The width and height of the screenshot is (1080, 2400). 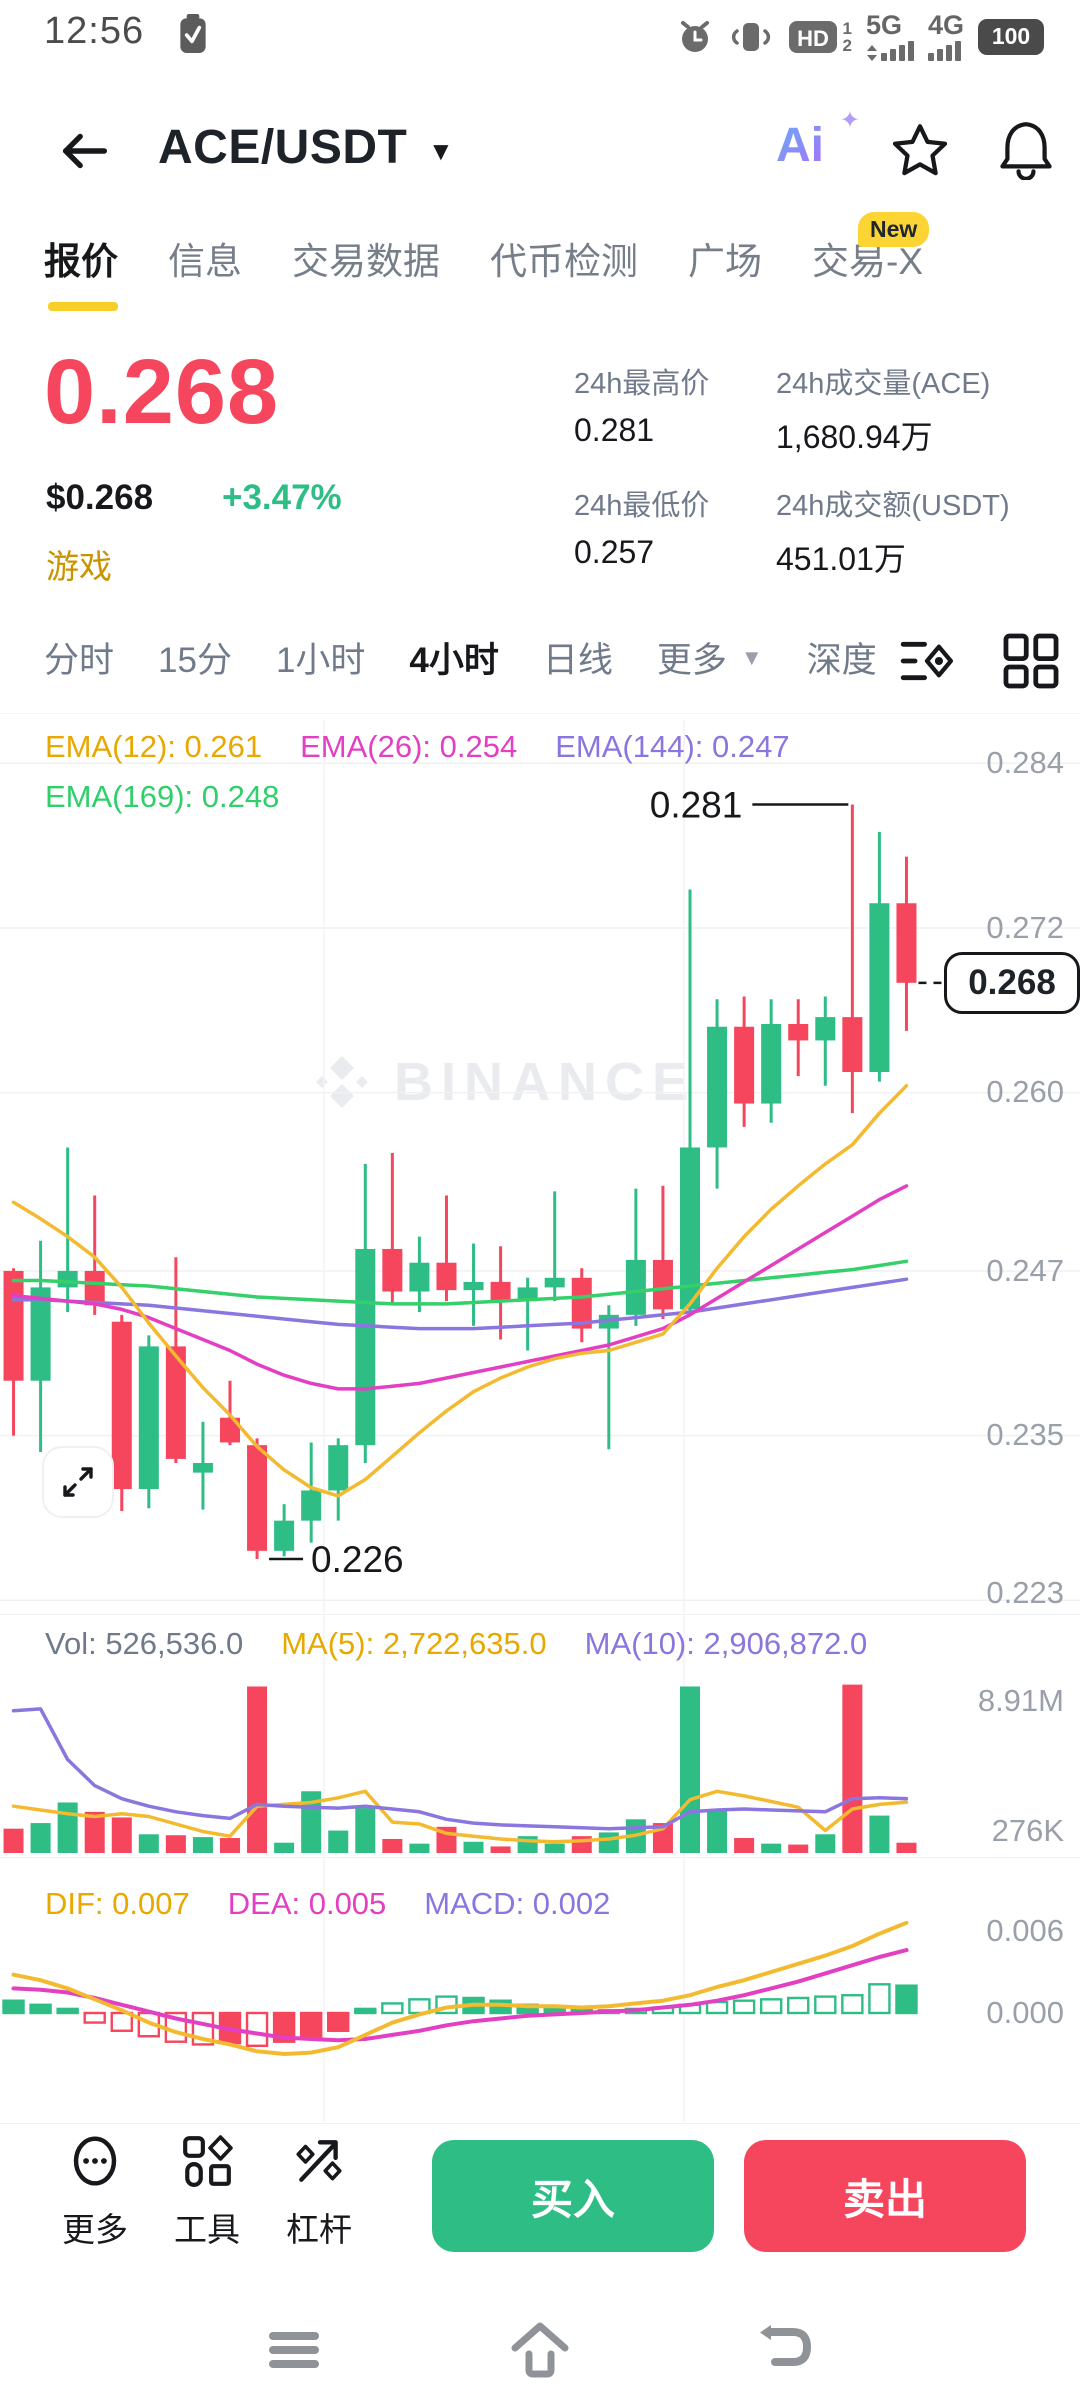 I want to click on system-navbar, so click(x=540, y=2350).